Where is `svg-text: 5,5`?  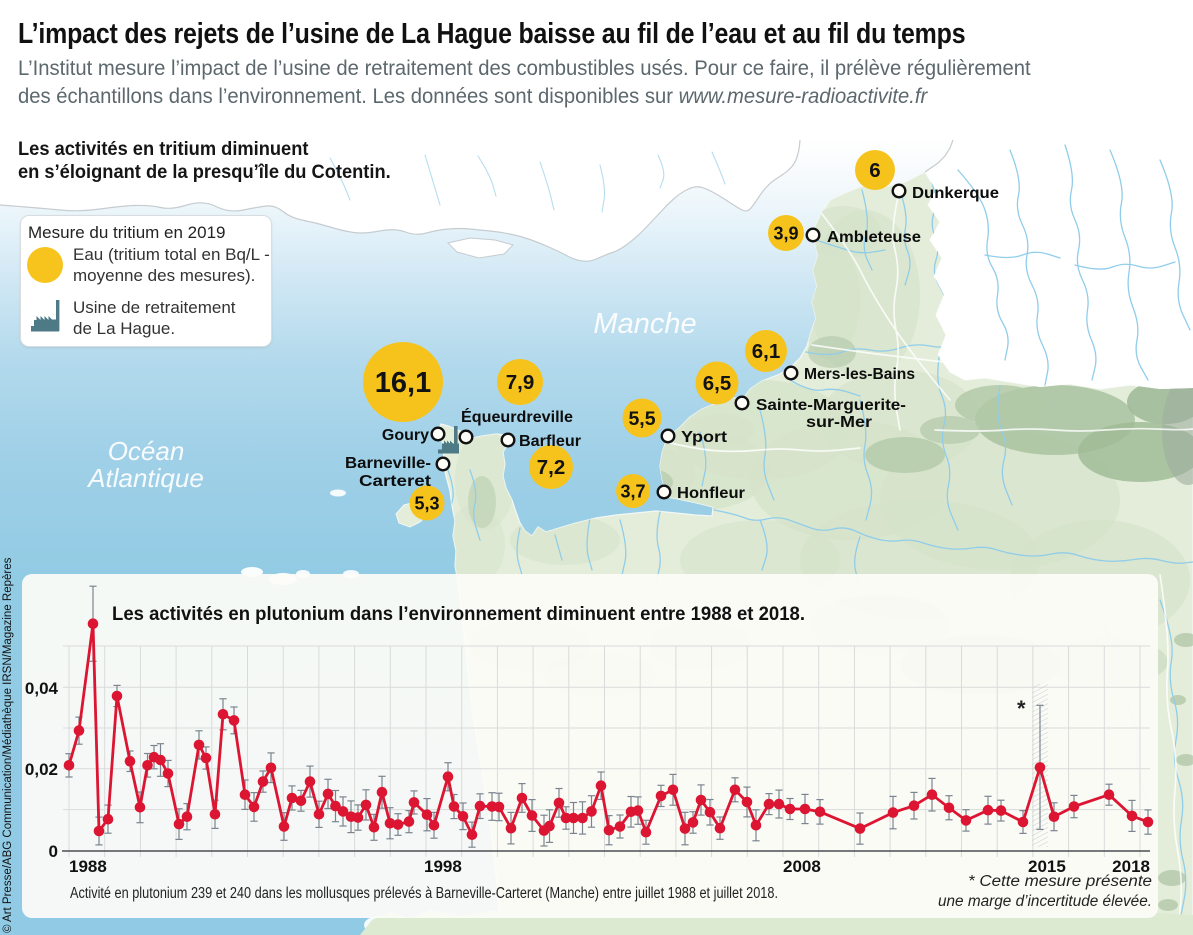 svg-text: 5,5 is located at coordinates (641, 419).